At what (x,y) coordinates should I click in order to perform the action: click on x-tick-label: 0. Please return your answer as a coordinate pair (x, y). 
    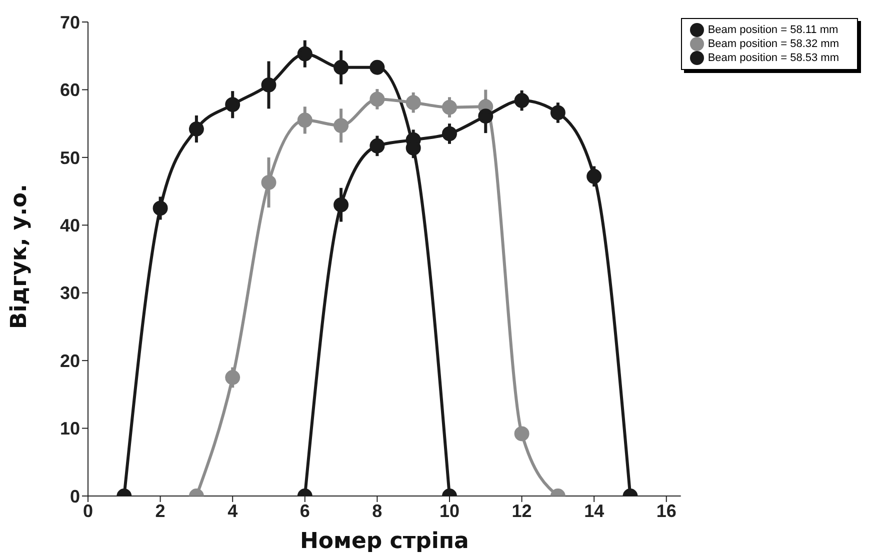
    Looking at the image, I should click on (88, 510).